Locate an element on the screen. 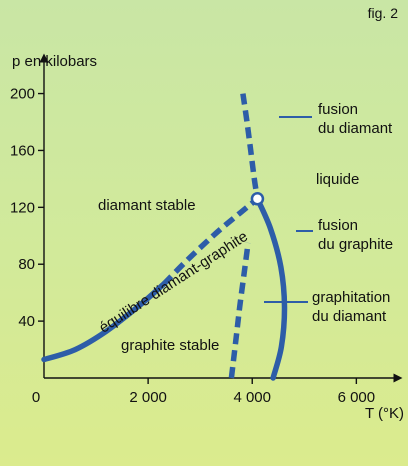 This screenshot has width=408, height=466. curve-label-equilibre: équilibre diamant-graphite is located at coordinates (173, 282).